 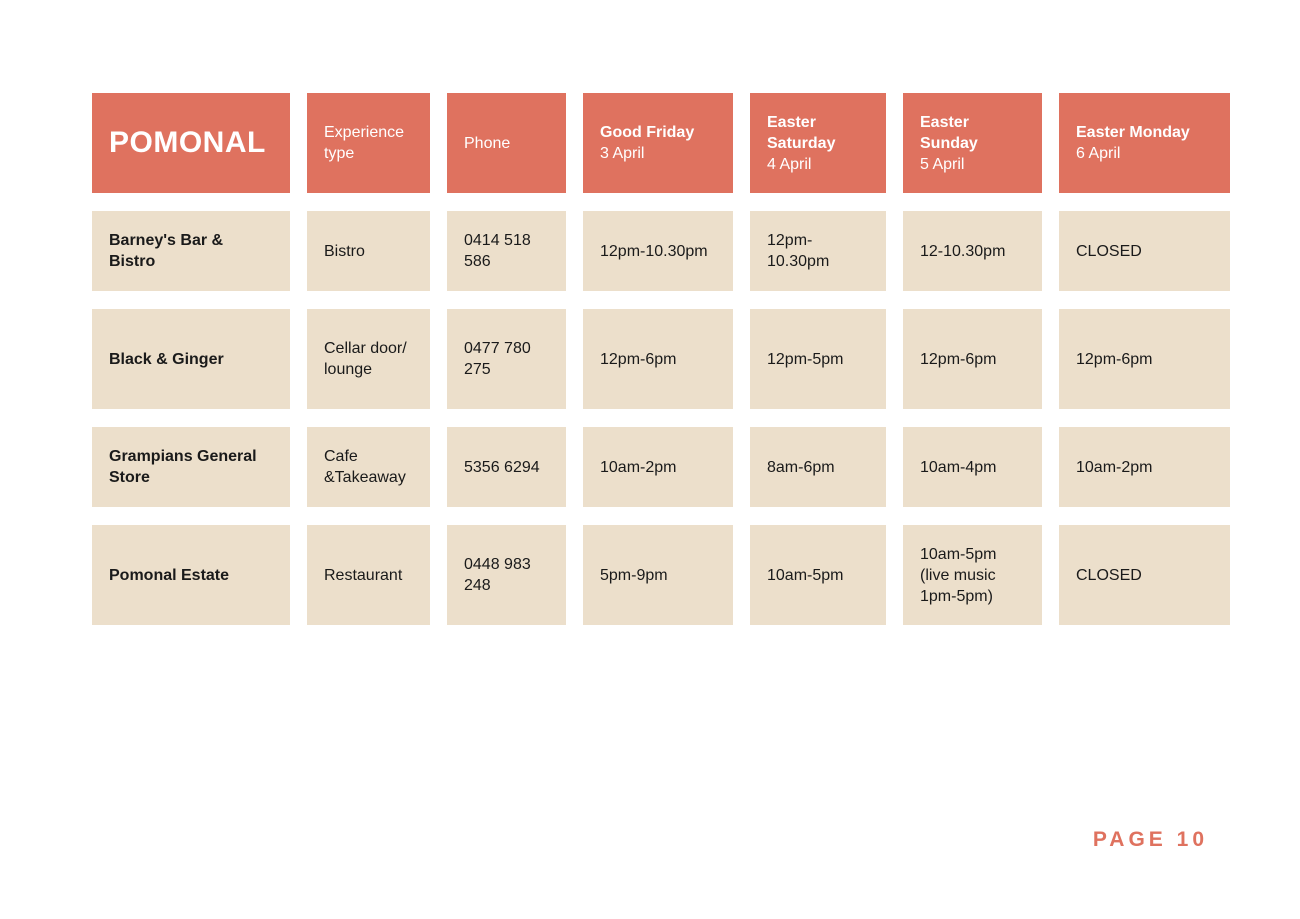 I want to click on phone-number: 0414 518 586, so click(x=506, y=251).